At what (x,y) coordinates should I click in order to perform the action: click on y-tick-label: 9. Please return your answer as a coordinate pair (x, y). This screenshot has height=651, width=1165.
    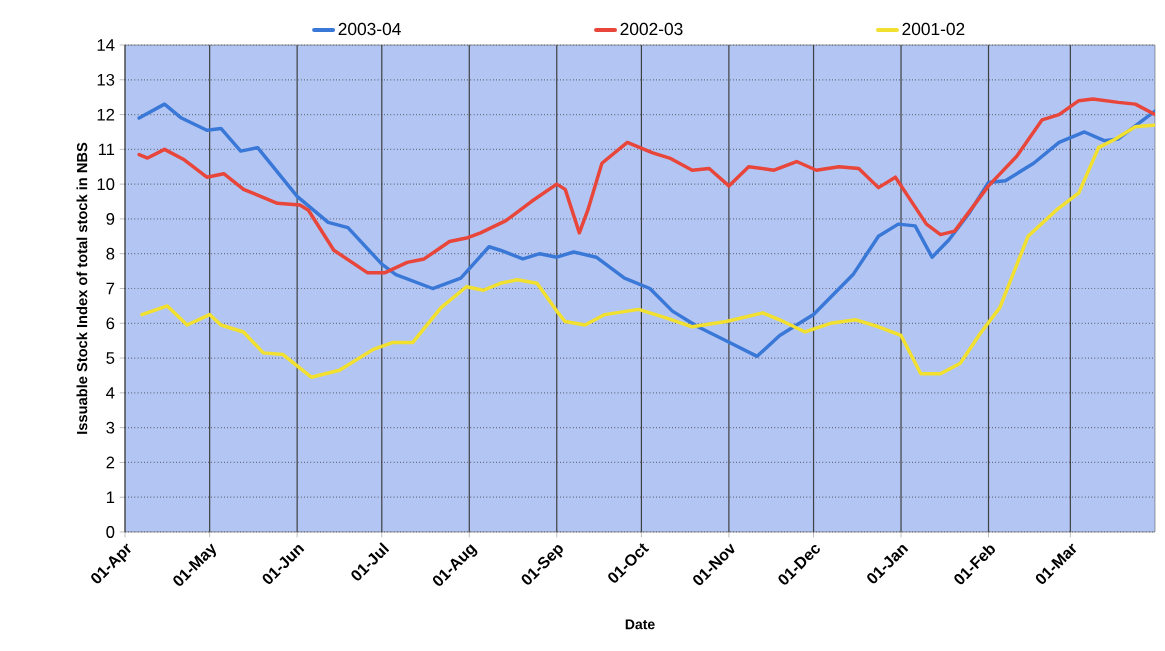
    Looking at the image, I should click on (110, 219).